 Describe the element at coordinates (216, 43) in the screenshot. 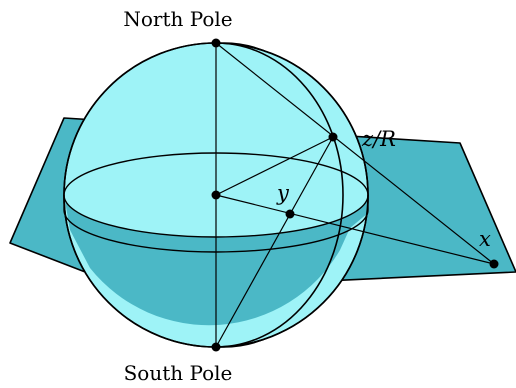

I see `point-north-pole` at that location.